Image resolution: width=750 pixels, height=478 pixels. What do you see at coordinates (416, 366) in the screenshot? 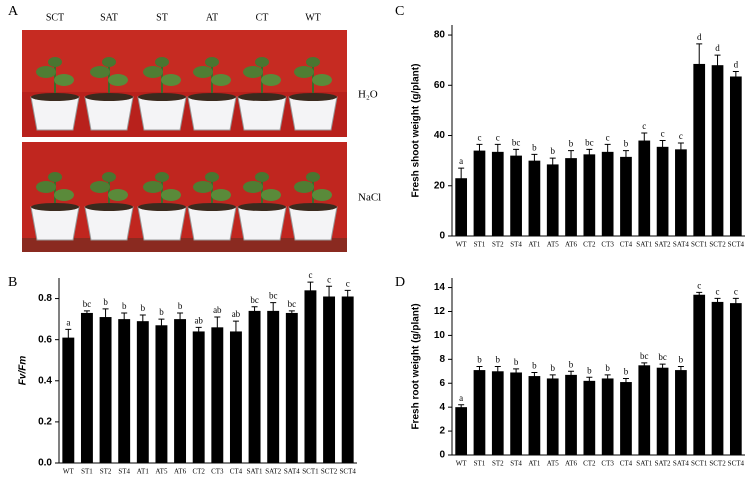
I see `y-axis-title: Fresh root weight (g/plant)` at bounding box center [416, 366].